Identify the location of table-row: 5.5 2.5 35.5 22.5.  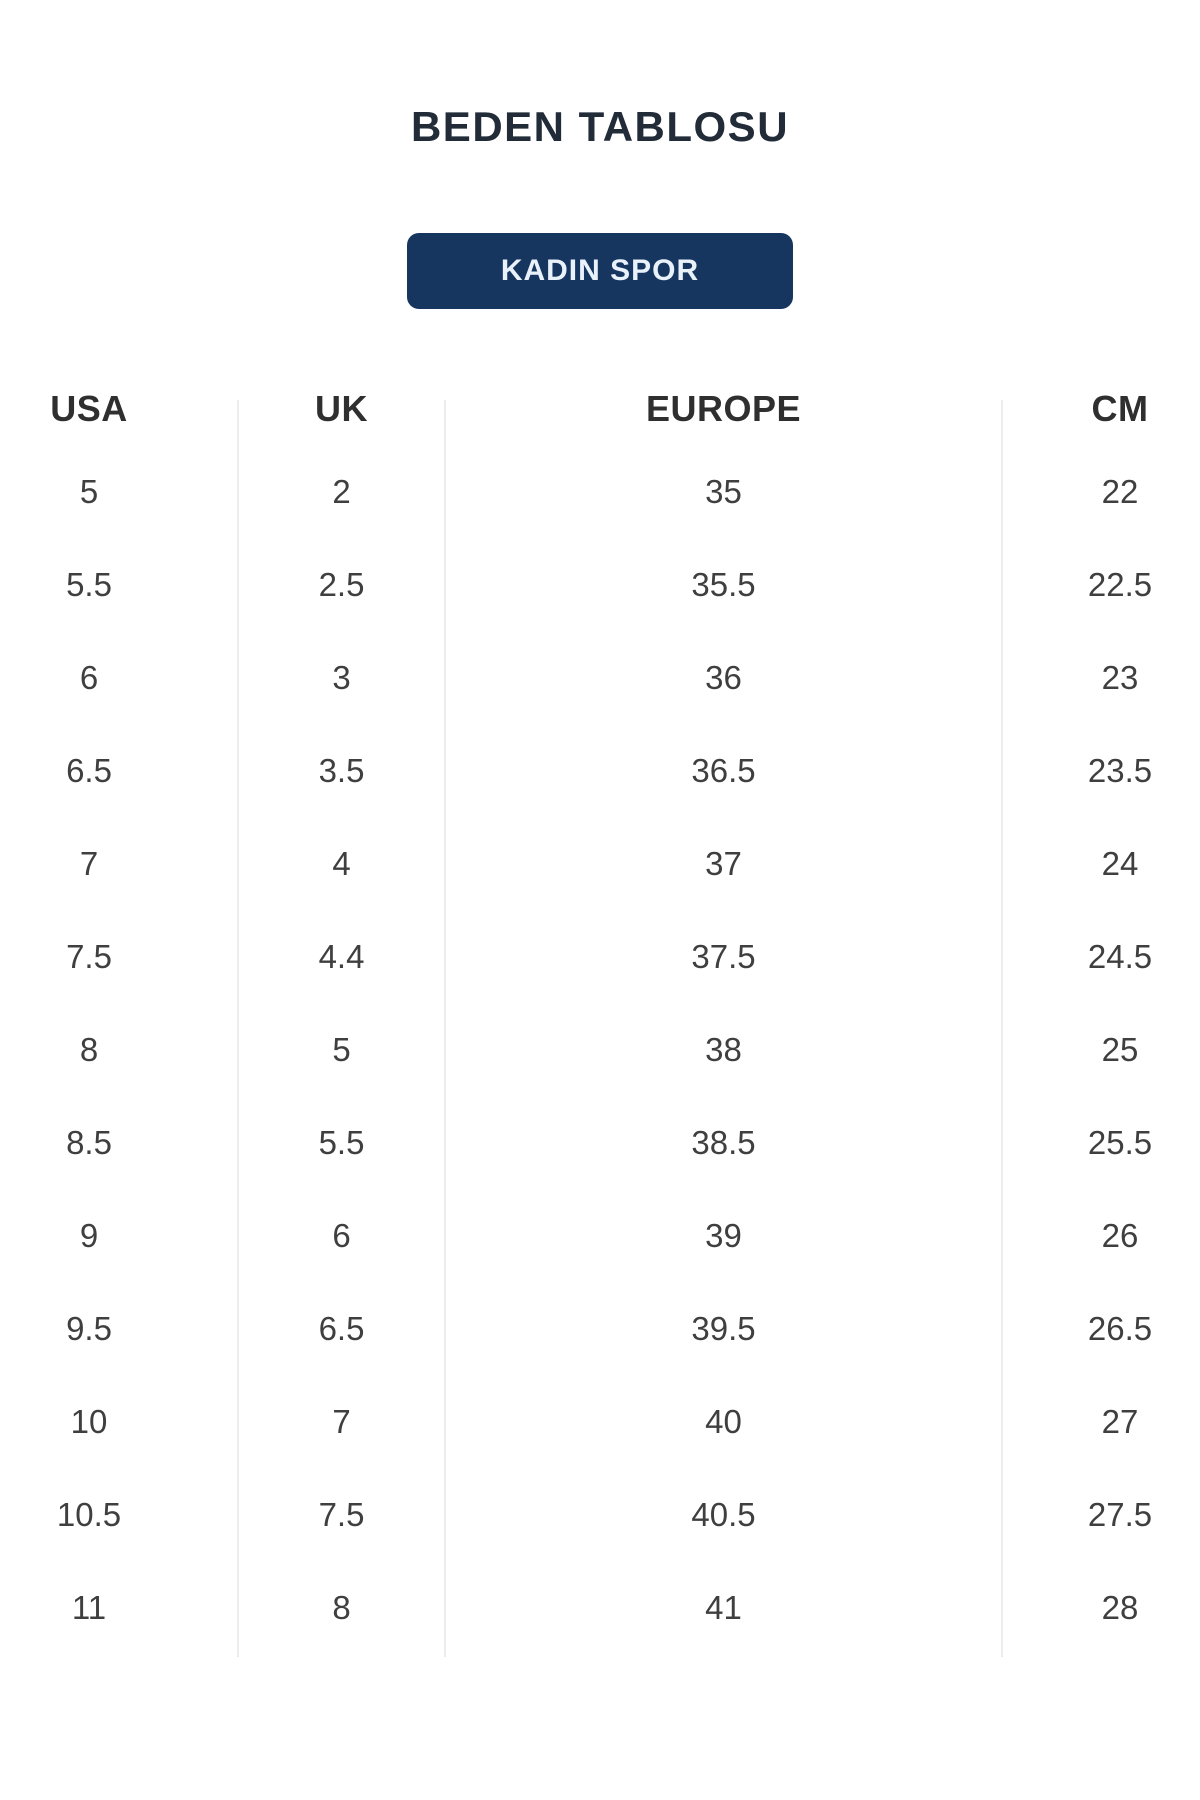
(600, 584).